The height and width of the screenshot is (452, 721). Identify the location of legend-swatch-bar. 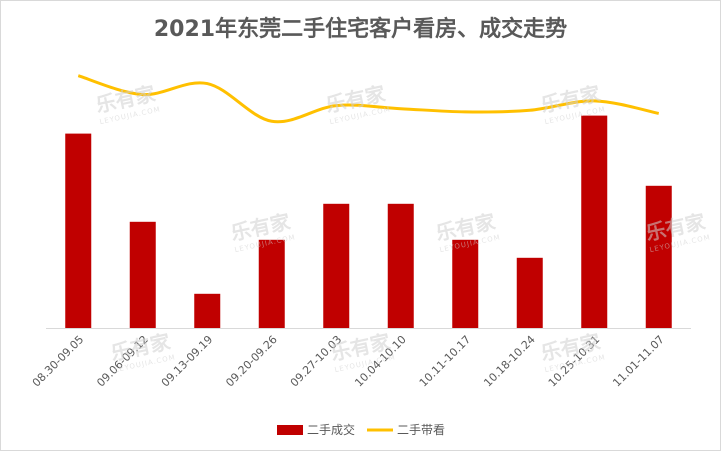
(290, 430).